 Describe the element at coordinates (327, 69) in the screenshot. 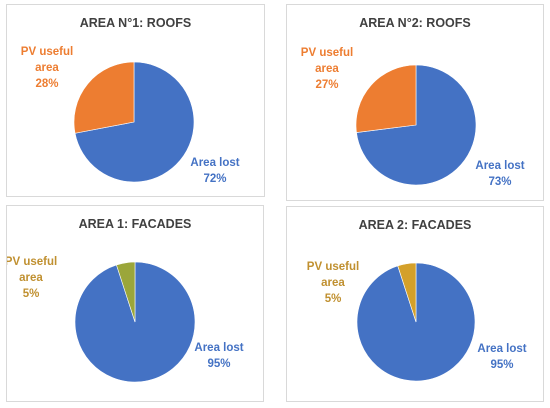

I see `data-label-pv-useful-area: PV useful area 27%` at that location.